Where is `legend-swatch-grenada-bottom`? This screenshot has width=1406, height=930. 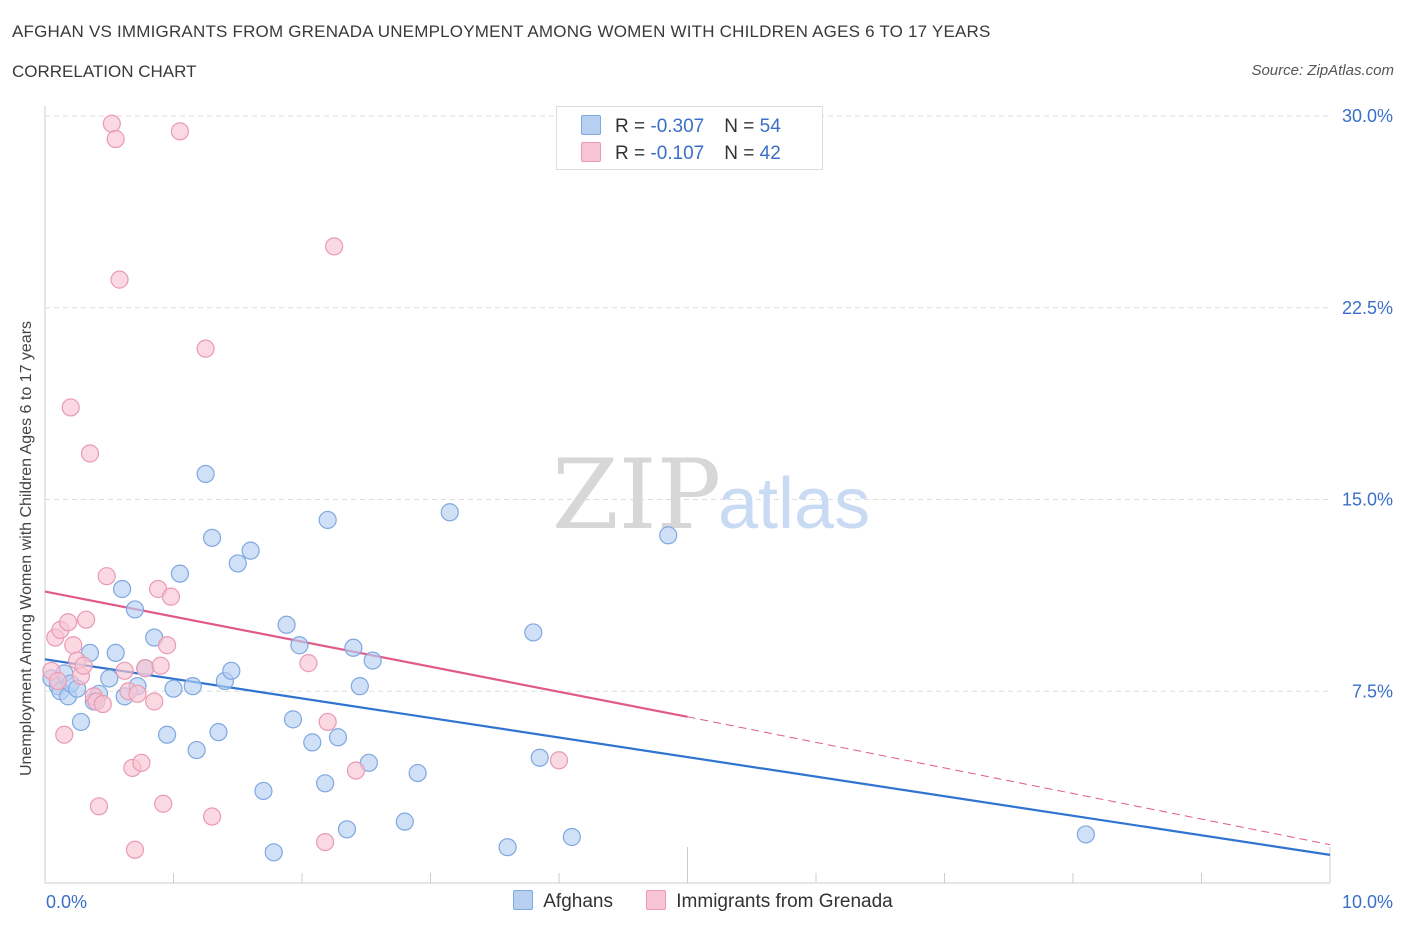
legend-swatch-grenada-bottom is located at coordinates (656, 900).